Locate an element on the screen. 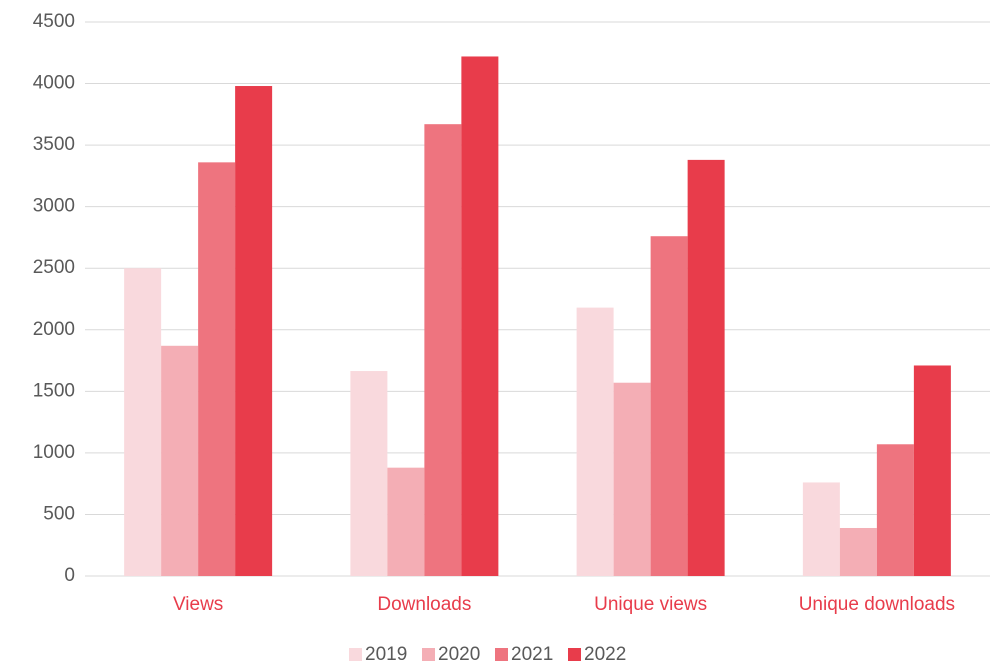 This screenshot has height=664, width=990. legend-label: 2021 is located at coordinates (532, 654).